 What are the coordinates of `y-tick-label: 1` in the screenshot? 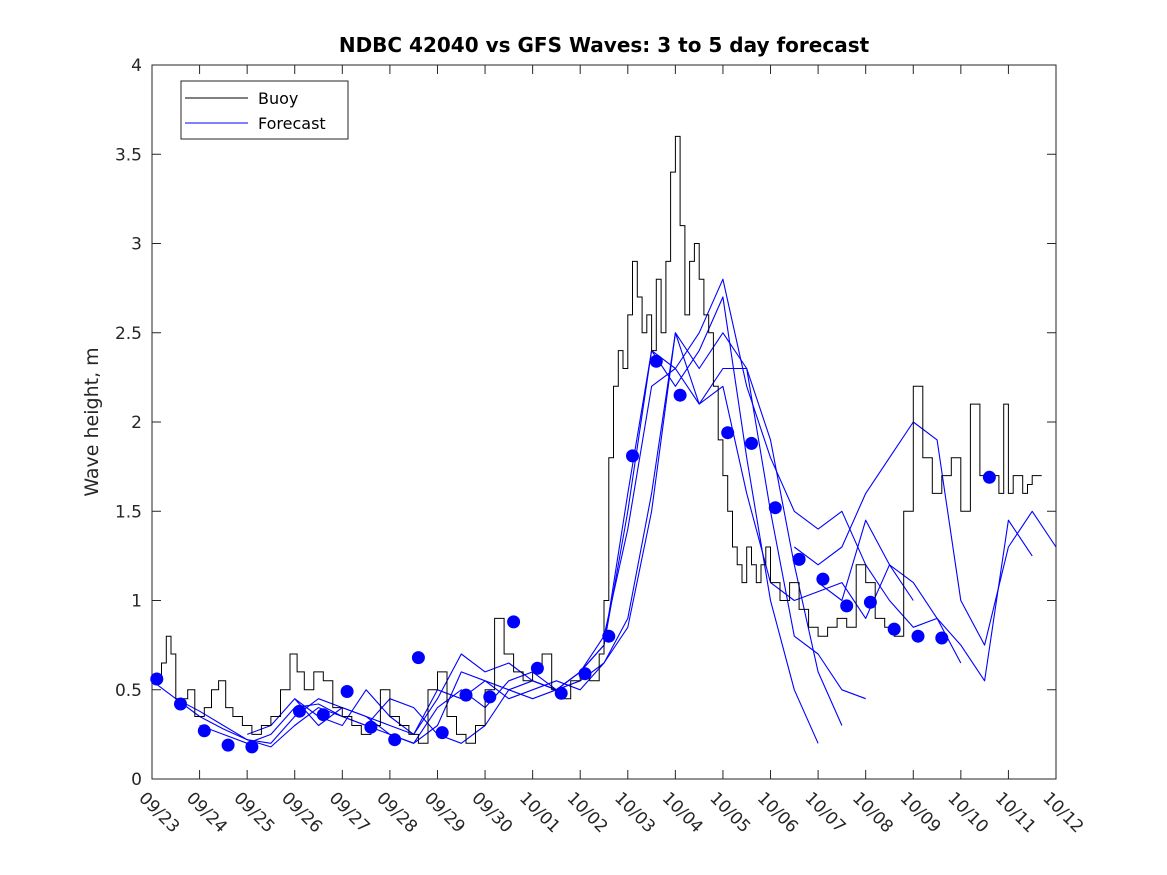 It's located at (136, 602).